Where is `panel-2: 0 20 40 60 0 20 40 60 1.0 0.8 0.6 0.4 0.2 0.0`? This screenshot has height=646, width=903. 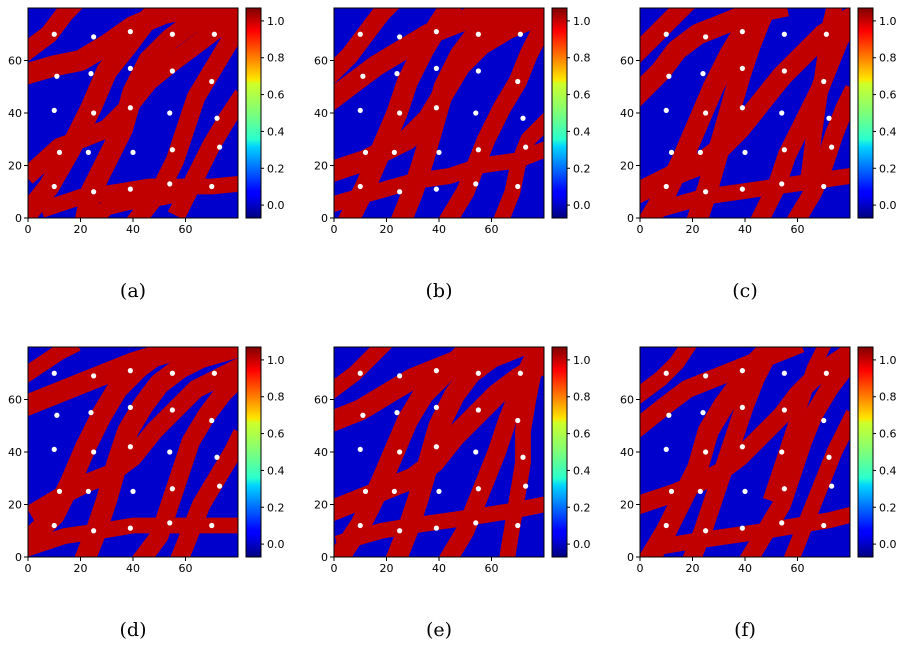 panel-2: 0 20 40 60 0 20 40 60 1.0 0.8 0.6 0.4 0.2 0.0 is located at coordinates (452, 121).